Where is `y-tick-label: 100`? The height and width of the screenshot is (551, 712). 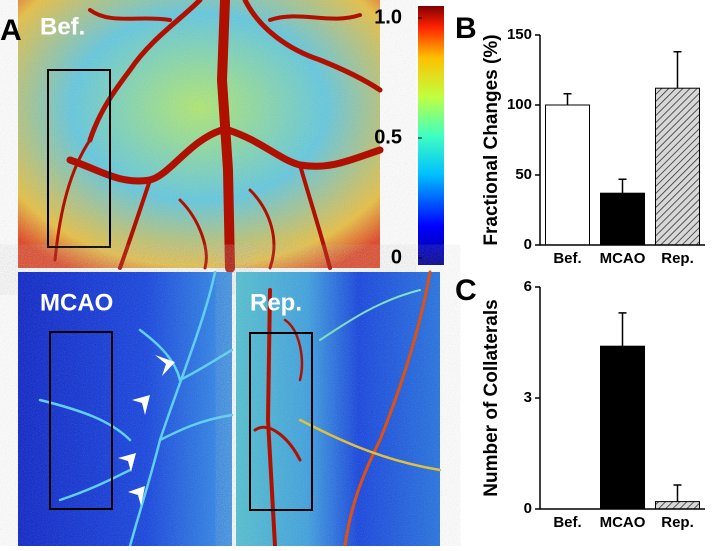
y-tick-label: 100 is located at coordinates (519, 104).